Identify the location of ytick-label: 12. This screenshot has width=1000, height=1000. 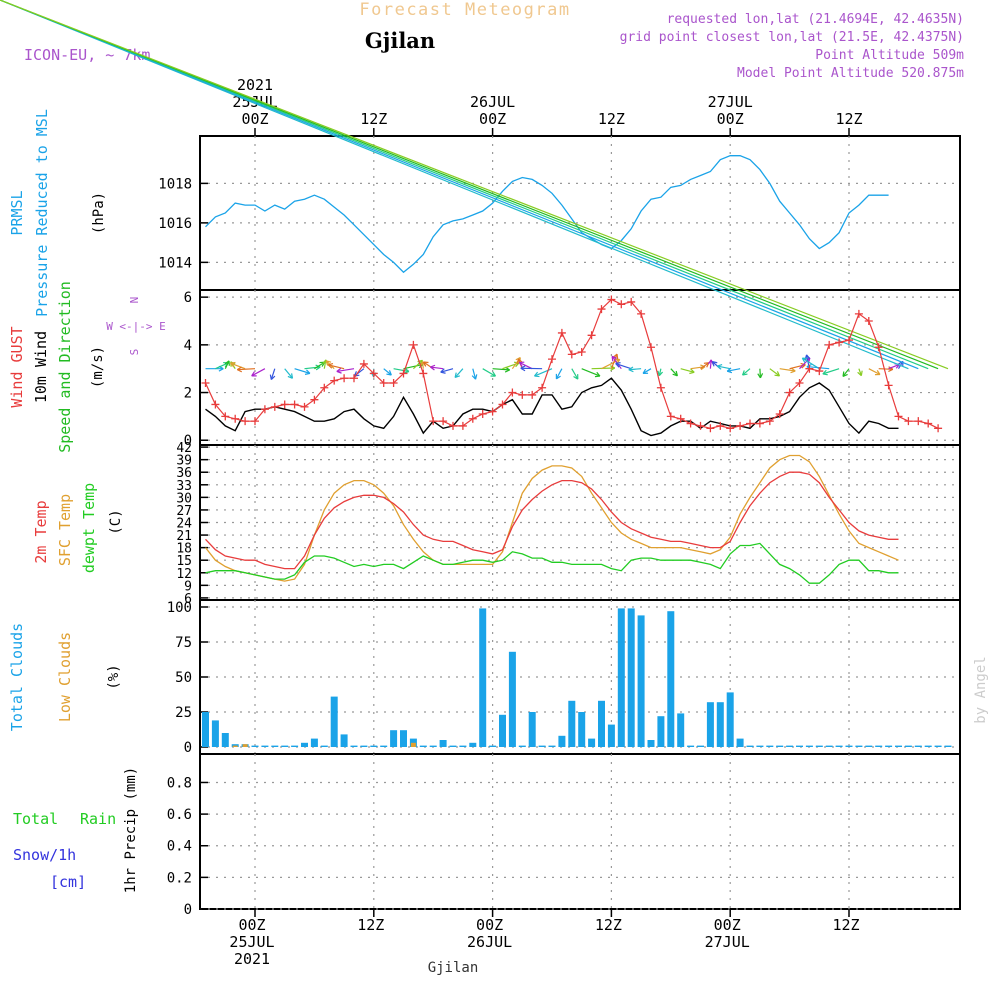
(184, 574).